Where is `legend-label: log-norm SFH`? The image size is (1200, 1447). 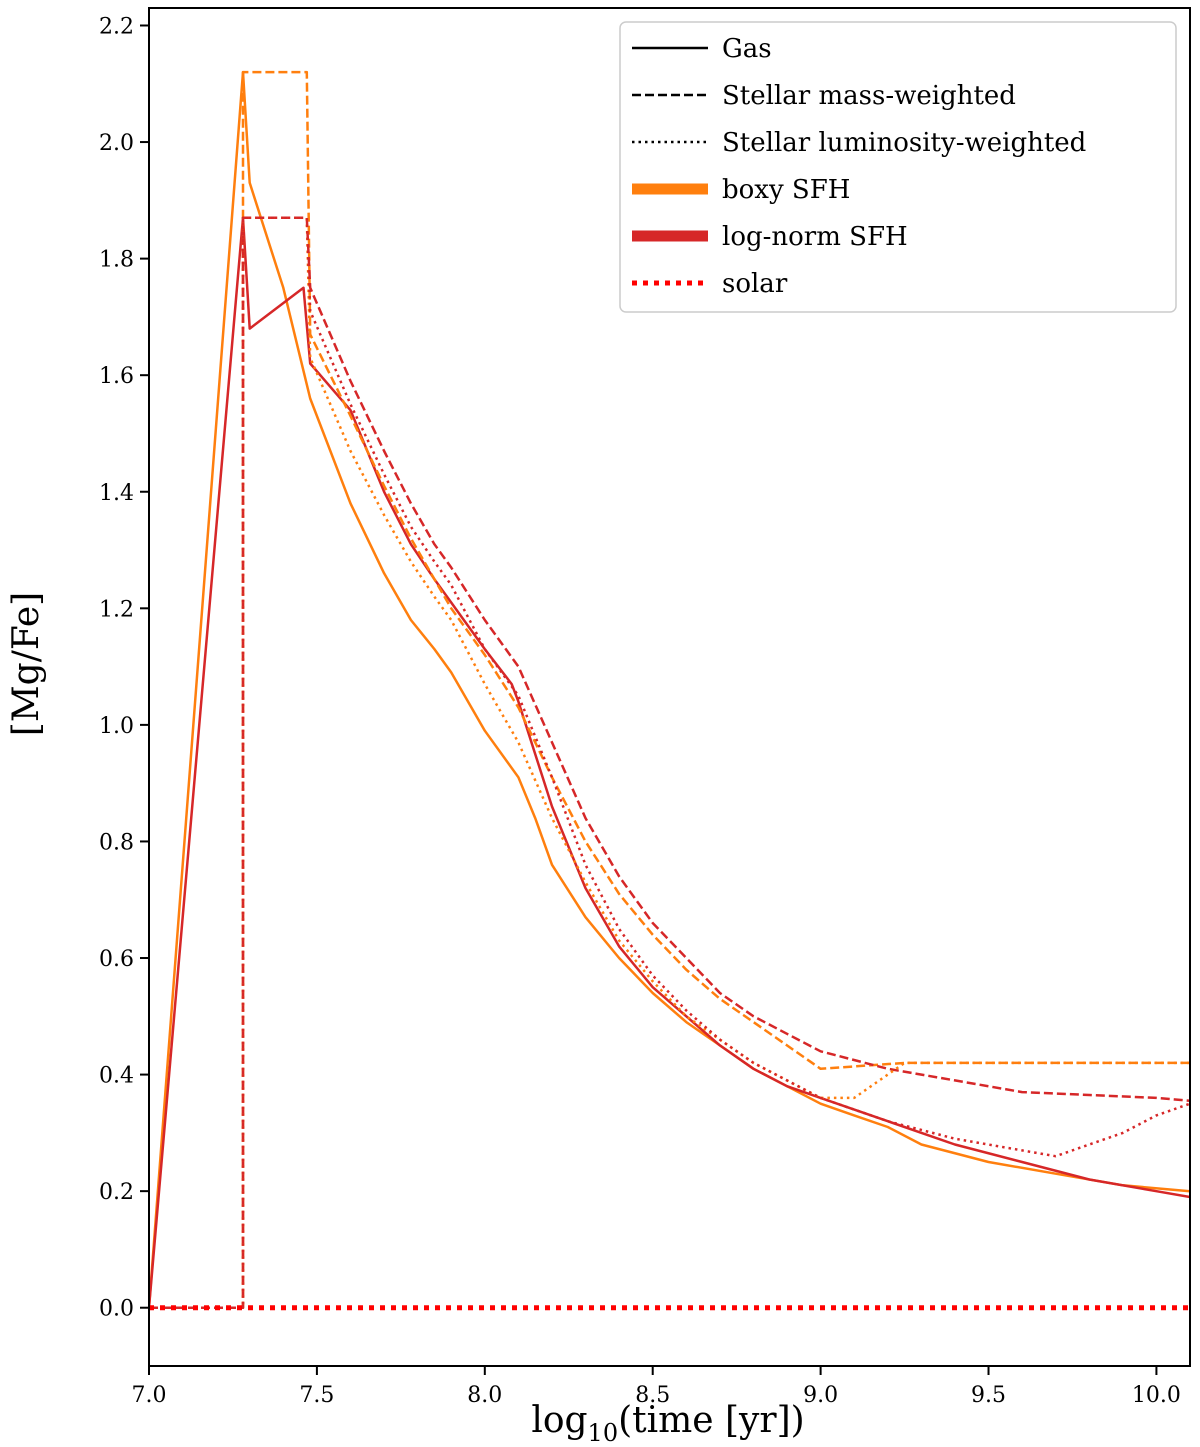
legend-label: log-norm SFH is located at coordinates (815, 237).